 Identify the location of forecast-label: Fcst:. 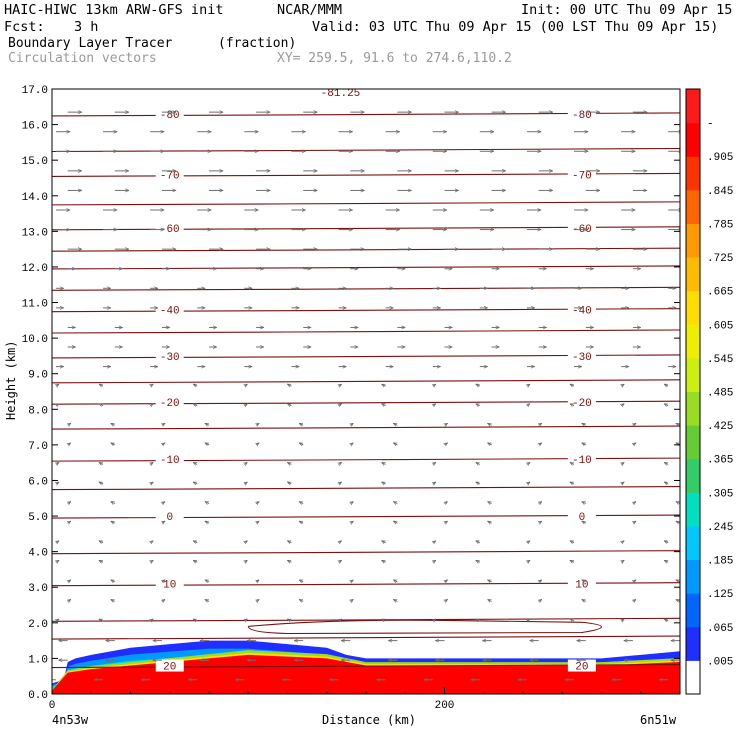
(24, 27).